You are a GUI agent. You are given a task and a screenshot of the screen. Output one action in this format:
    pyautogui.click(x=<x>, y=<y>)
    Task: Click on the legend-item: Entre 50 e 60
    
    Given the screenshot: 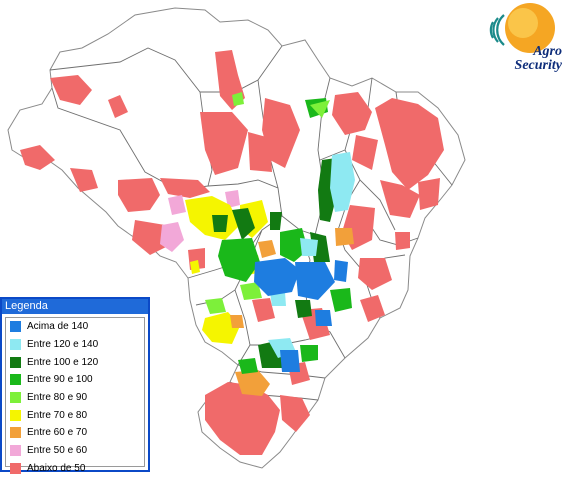 What is the action you would take?
    pyautogui.click(x=75, y=451)
    